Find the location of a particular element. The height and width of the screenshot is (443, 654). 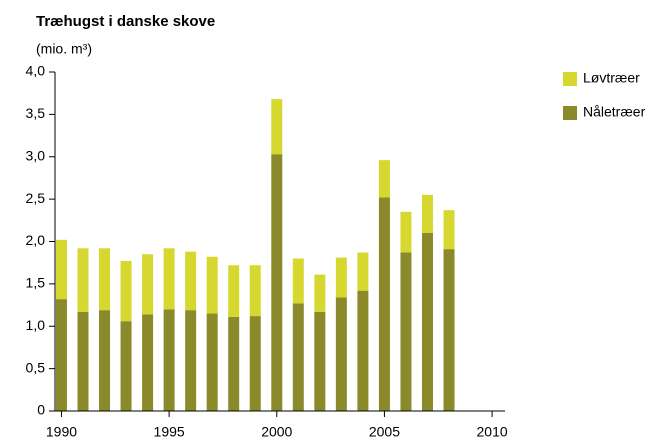

x-tick-label: 2010 is located at coordinates (492, 432).